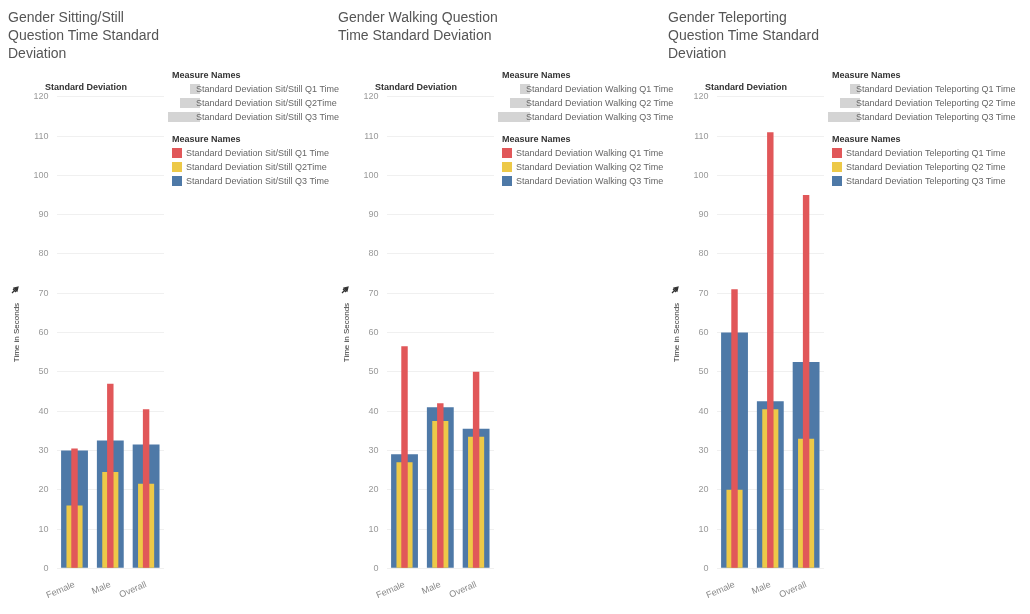 The width and height of the screenshot is (1030, 614). Describe the element at coordinates (926, 167) in the screenshot. I see `legend-label: Standard Deviation Teleporting Q2 Time` at that location.